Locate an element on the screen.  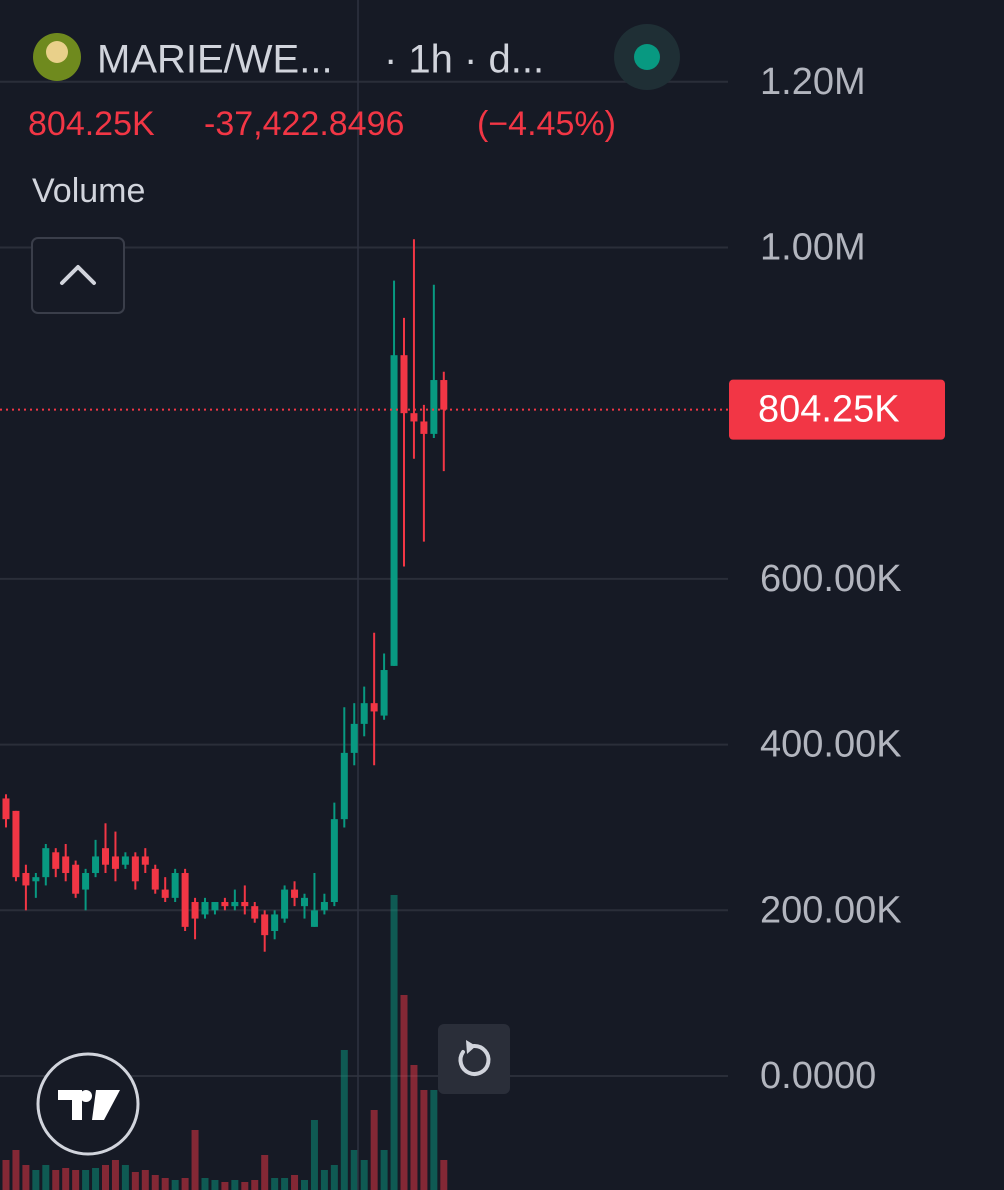
chevron-up-icon is located at coordinates (78, 275).